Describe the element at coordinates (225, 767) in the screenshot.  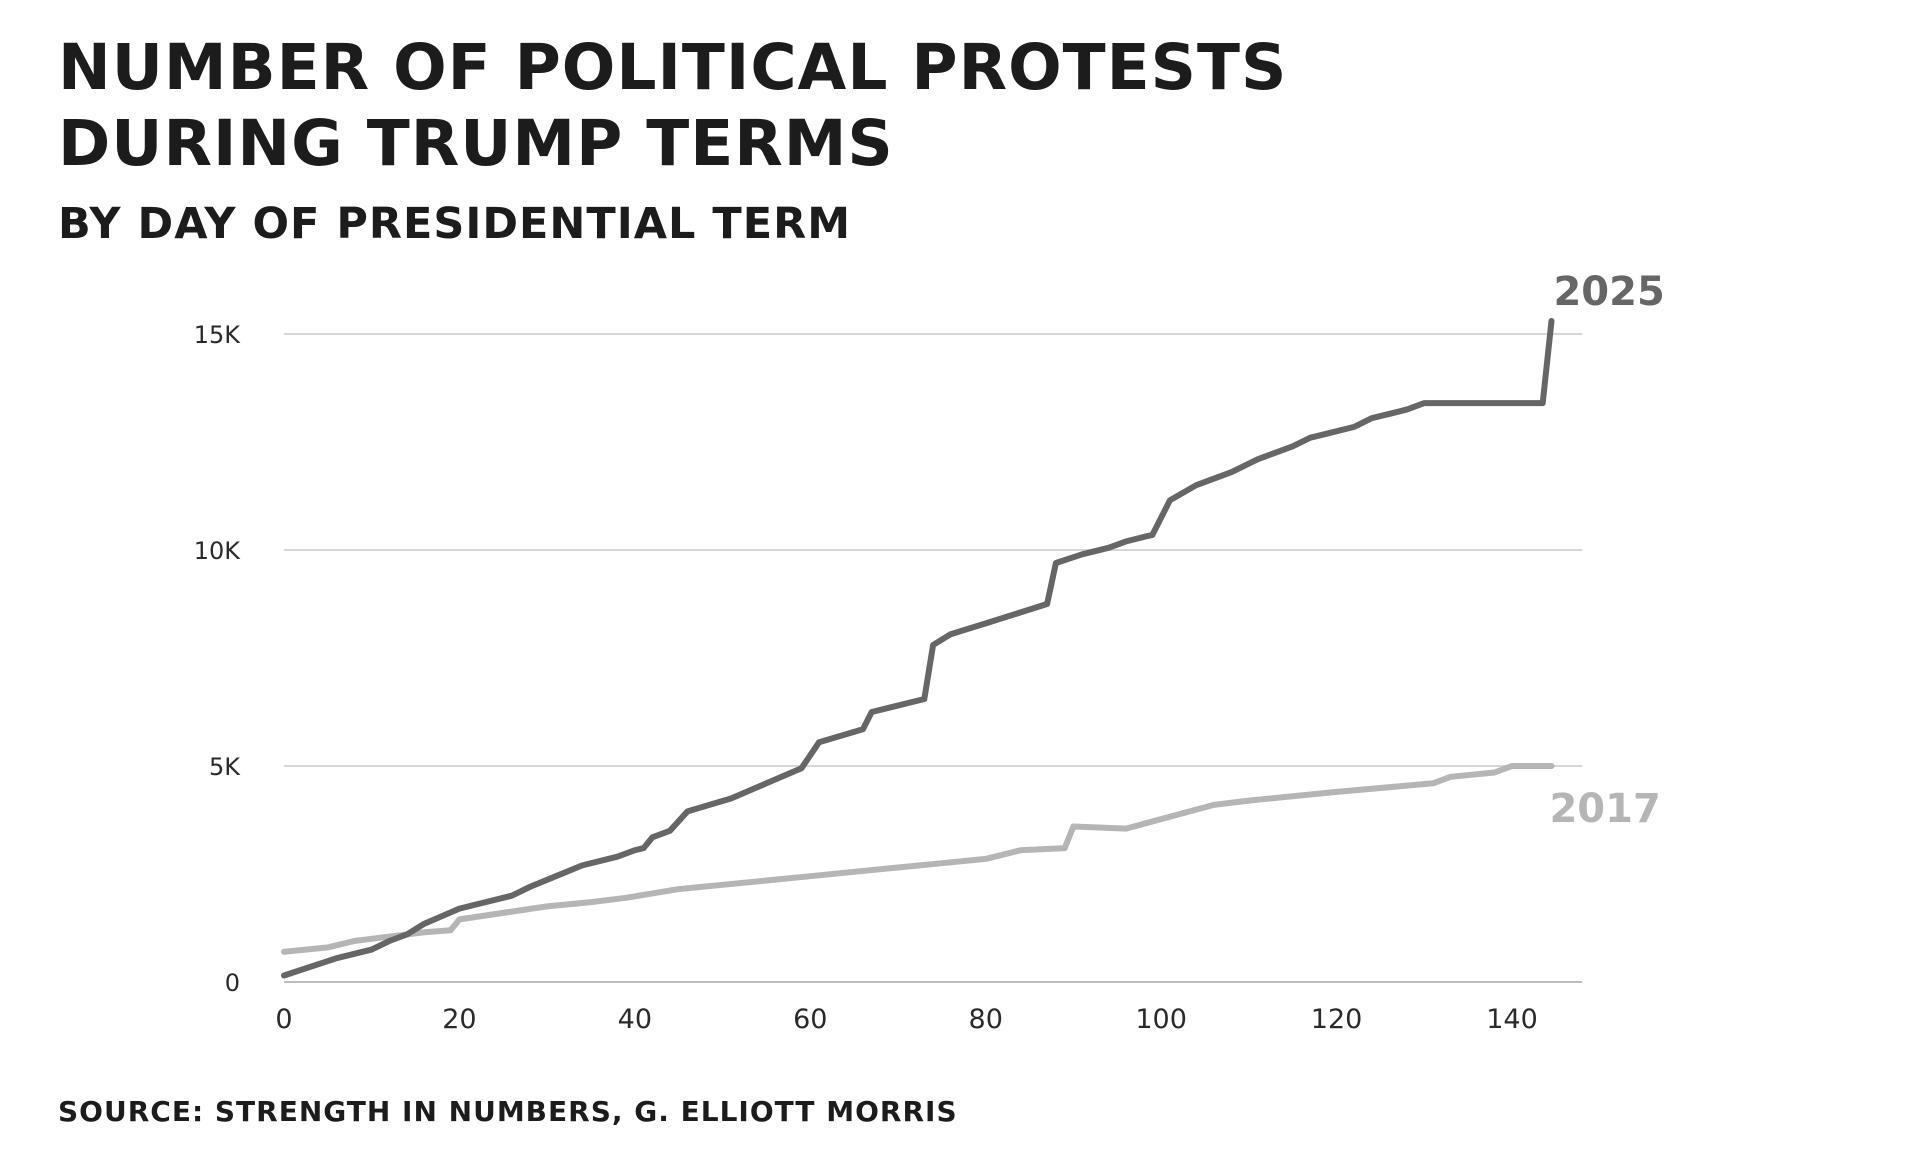
I see `y-tick-label: 5K` at that location.